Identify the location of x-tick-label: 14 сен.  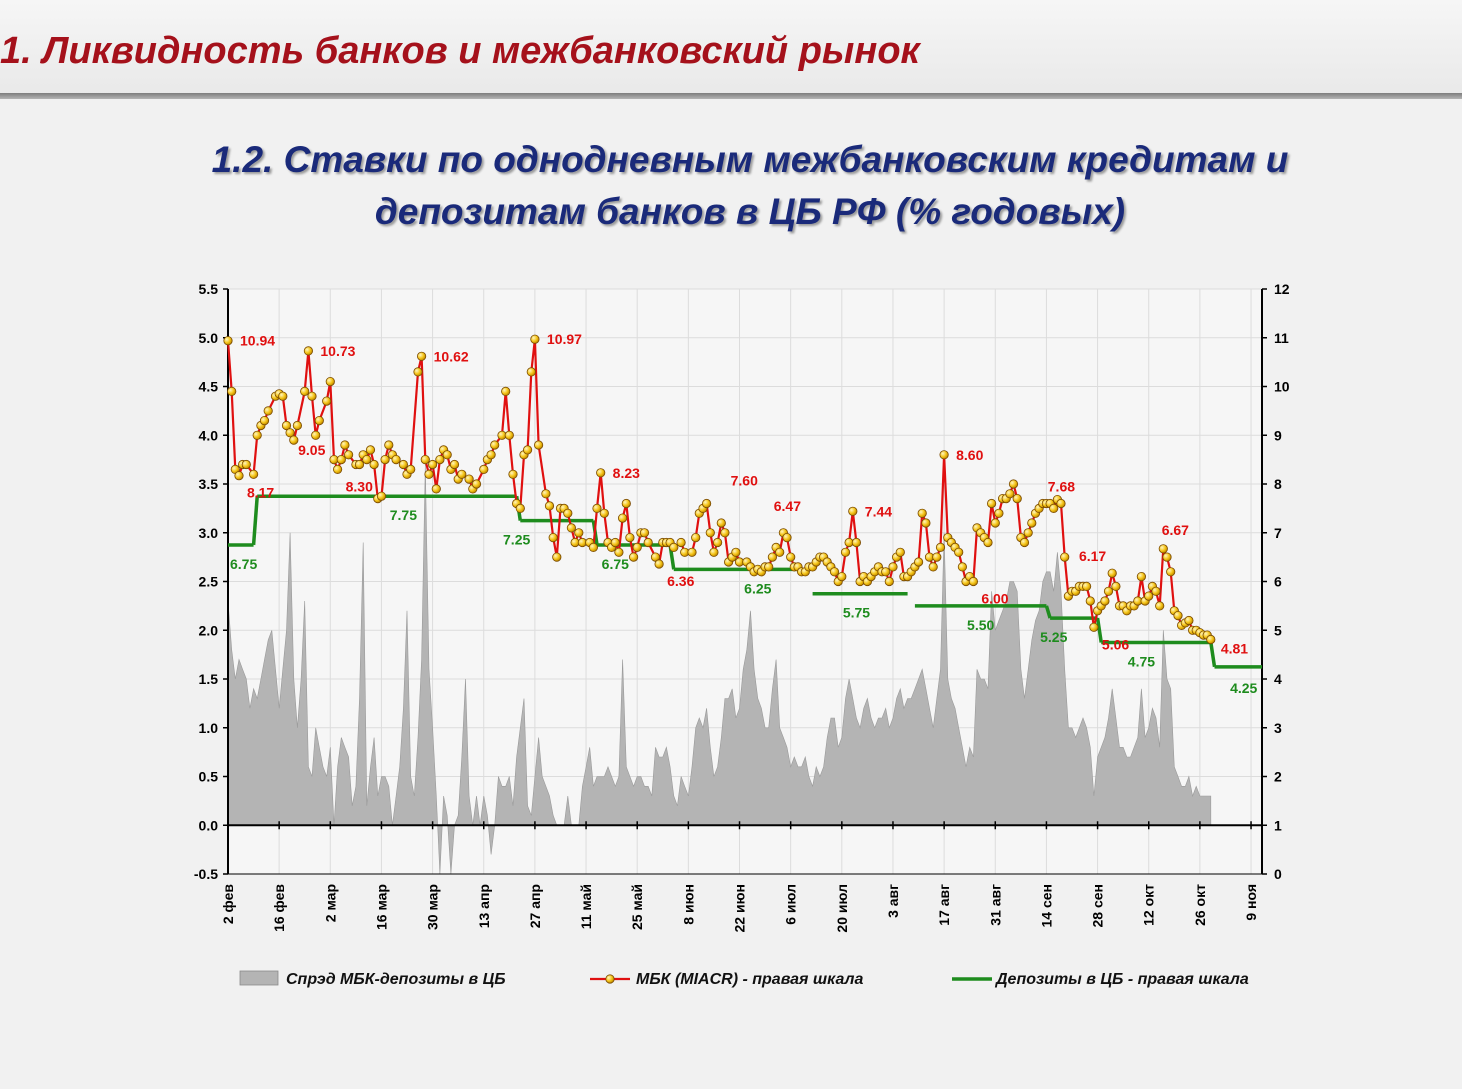
(1046, 906).